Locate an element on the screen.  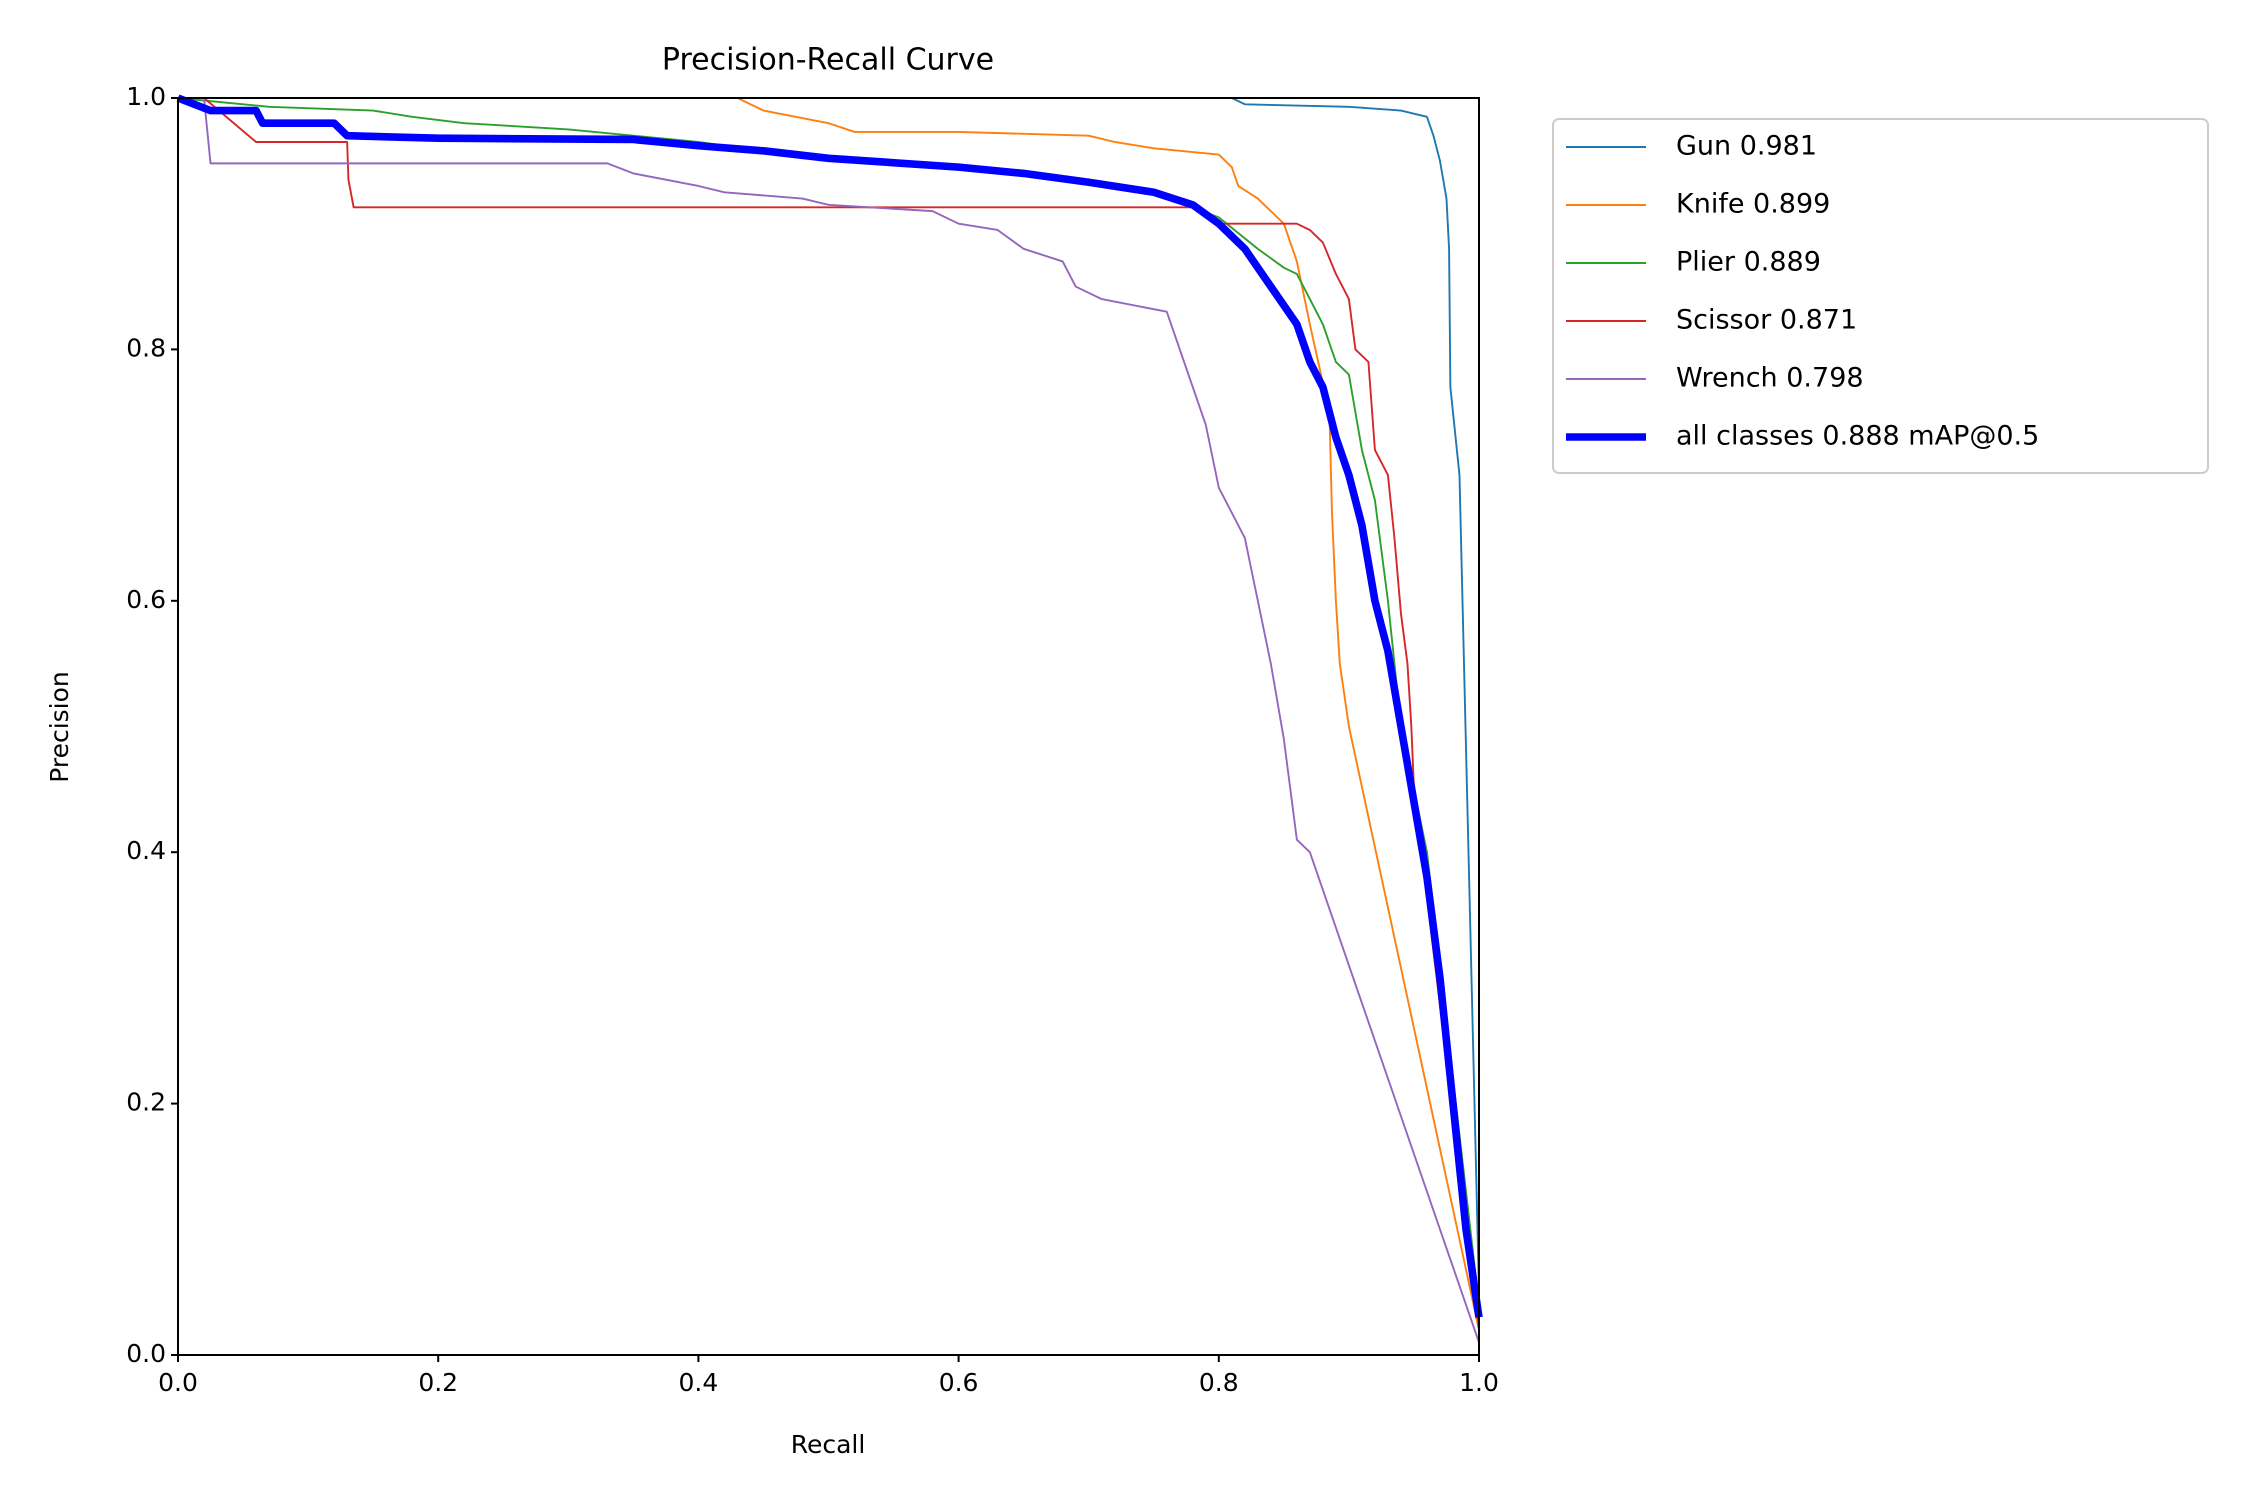
x-tick-label: 0.6 is located at coordinates (959, 1382).